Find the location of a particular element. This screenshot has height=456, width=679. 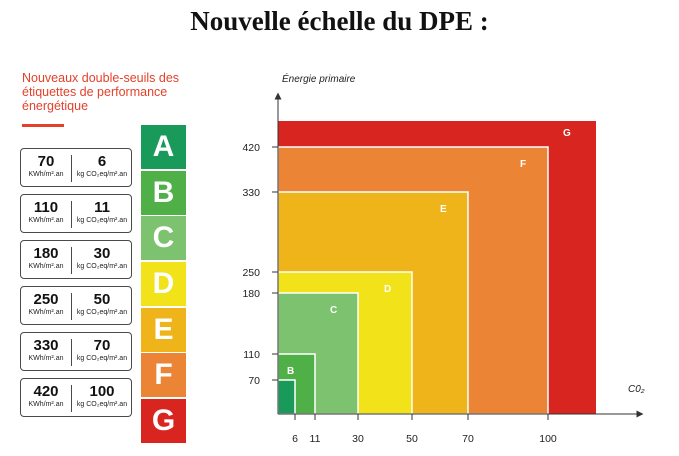

class-badge-d: D is located at coordinates (163, 284).